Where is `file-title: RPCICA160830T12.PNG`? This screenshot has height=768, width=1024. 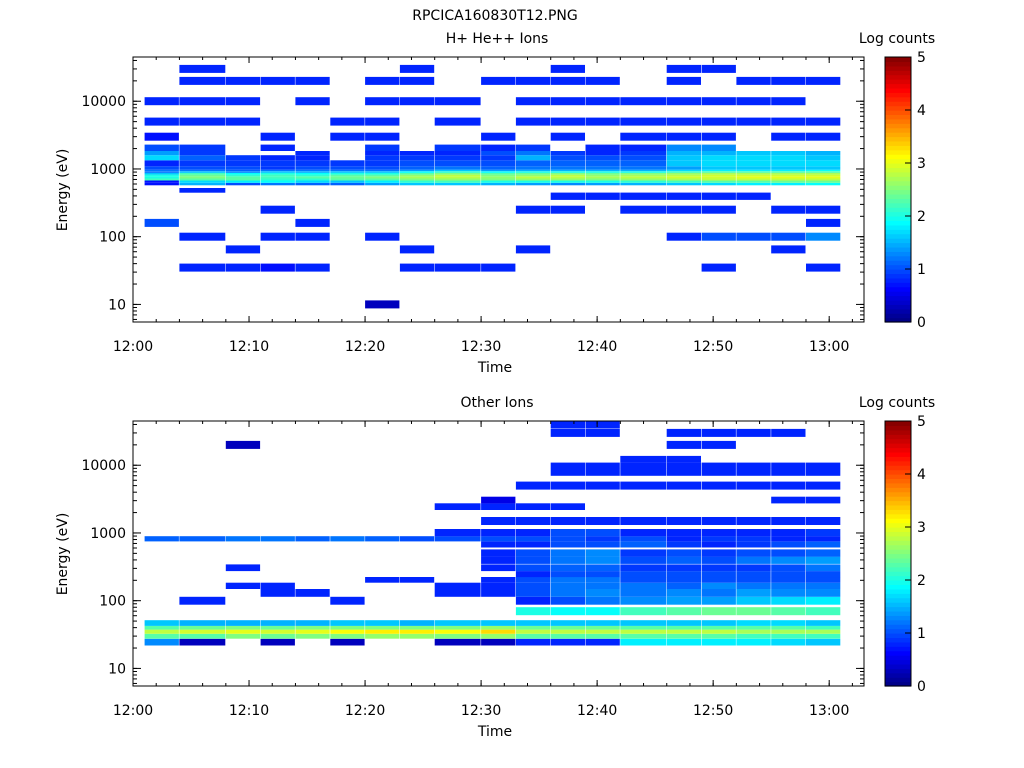
file-title: RPCICA160830T12.PNG is located at coordinates (494, 16).